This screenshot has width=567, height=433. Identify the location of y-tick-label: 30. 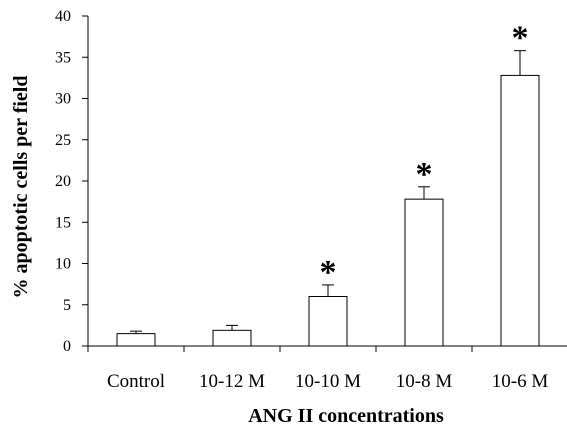
(63, 99).